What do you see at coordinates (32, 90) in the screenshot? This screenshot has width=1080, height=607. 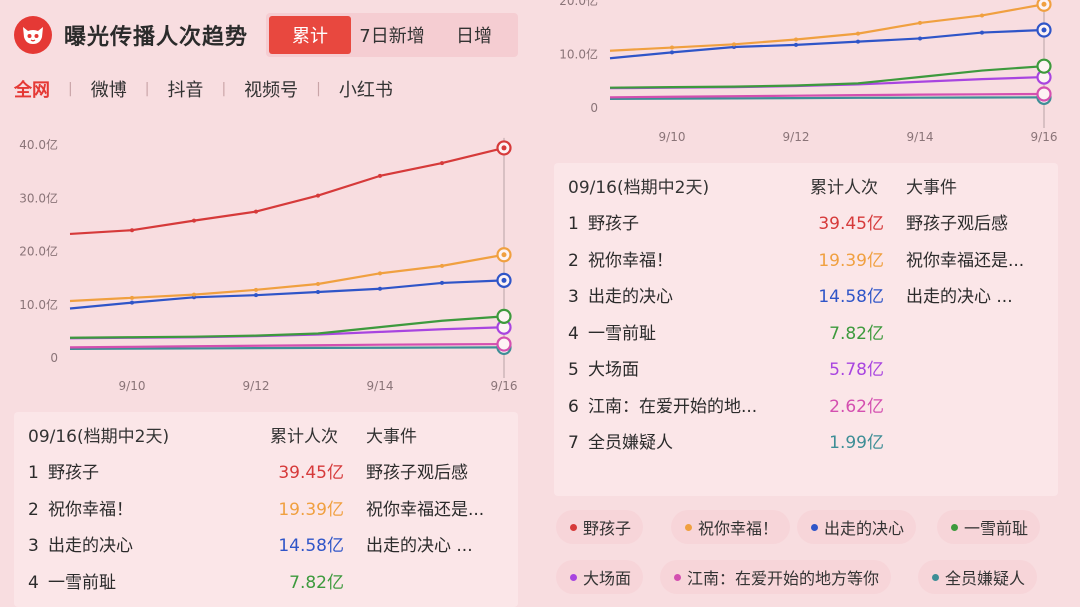 I see `platform-tab-all: 全网` at bounding box center [32, 90].